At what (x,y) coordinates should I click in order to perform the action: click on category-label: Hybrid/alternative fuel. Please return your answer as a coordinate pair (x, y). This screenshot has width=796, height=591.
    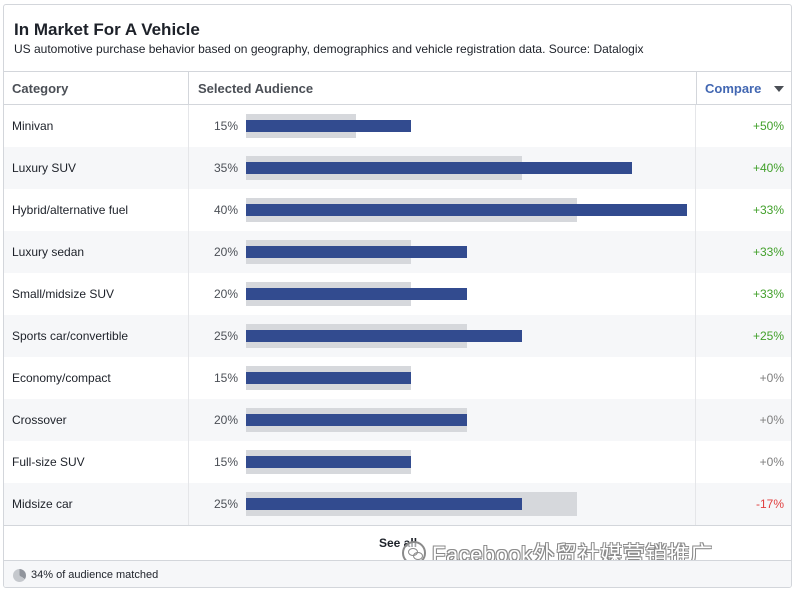
    Looking at the image, I should click on (70, 210).